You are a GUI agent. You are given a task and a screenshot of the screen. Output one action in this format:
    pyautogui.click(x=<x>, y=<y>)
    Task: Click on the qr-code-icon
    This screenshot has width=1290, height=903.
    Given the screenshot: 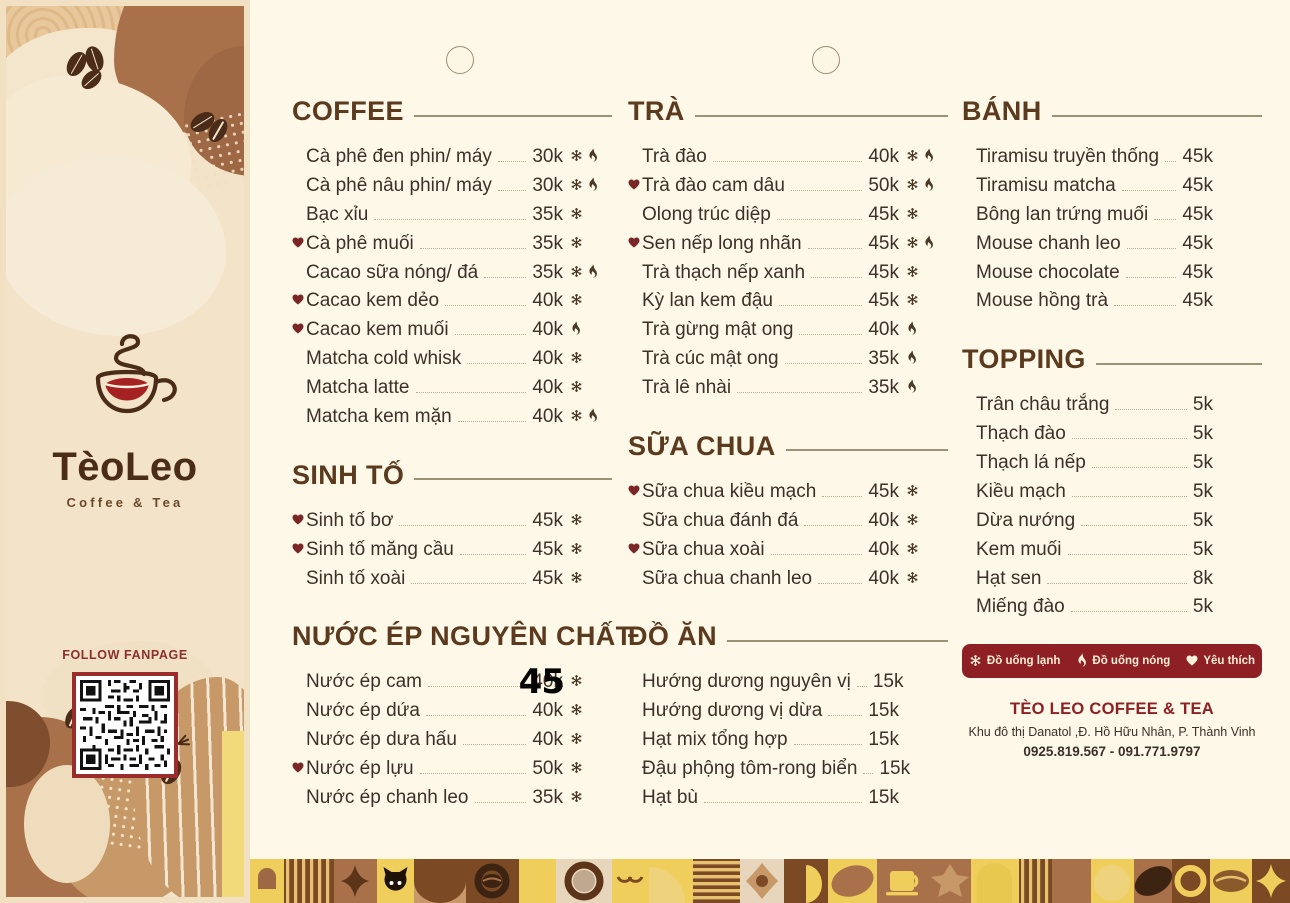 What is the action you would take?
    pyautogui.click(x=125, y=725)
    